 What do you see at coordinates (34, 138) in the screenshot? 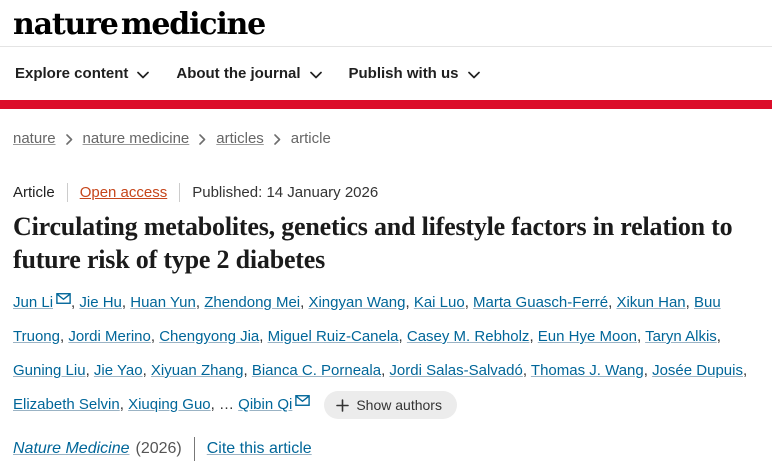
I see `breadcrumb-item-nature: nature` at bounding box center [34, 138].